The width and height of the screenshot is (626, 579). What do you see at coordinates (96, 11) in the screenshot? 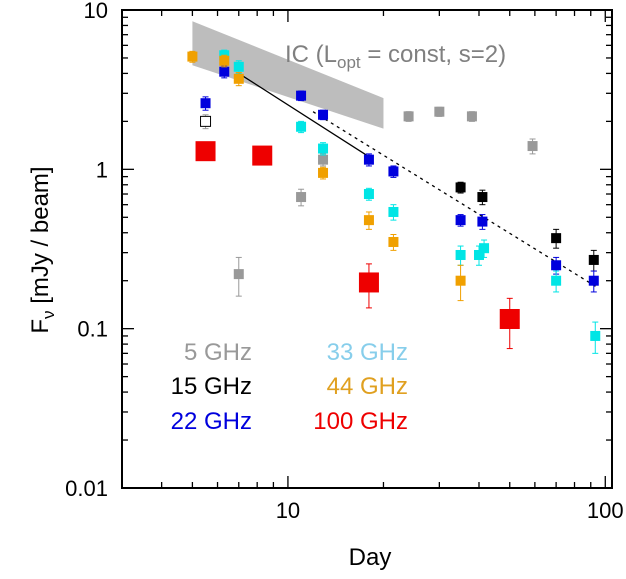
I see `y-tick-label: 10` at bounding box center [96, 11].